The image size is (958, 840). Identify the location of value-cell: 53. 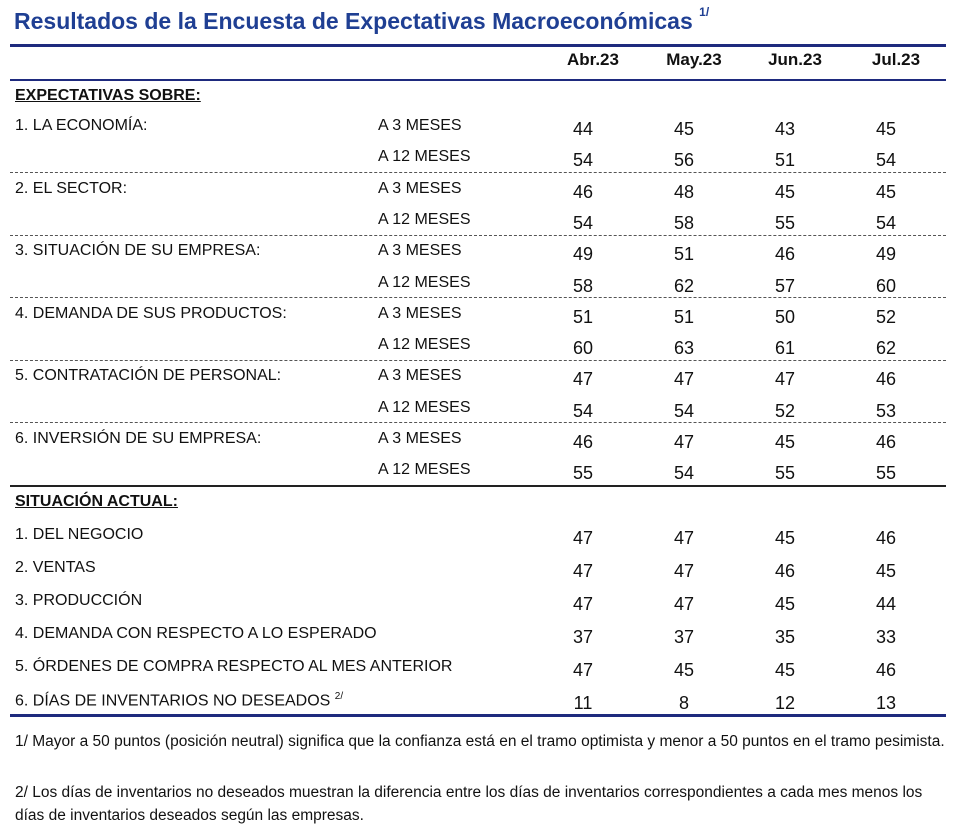
(886, 410).